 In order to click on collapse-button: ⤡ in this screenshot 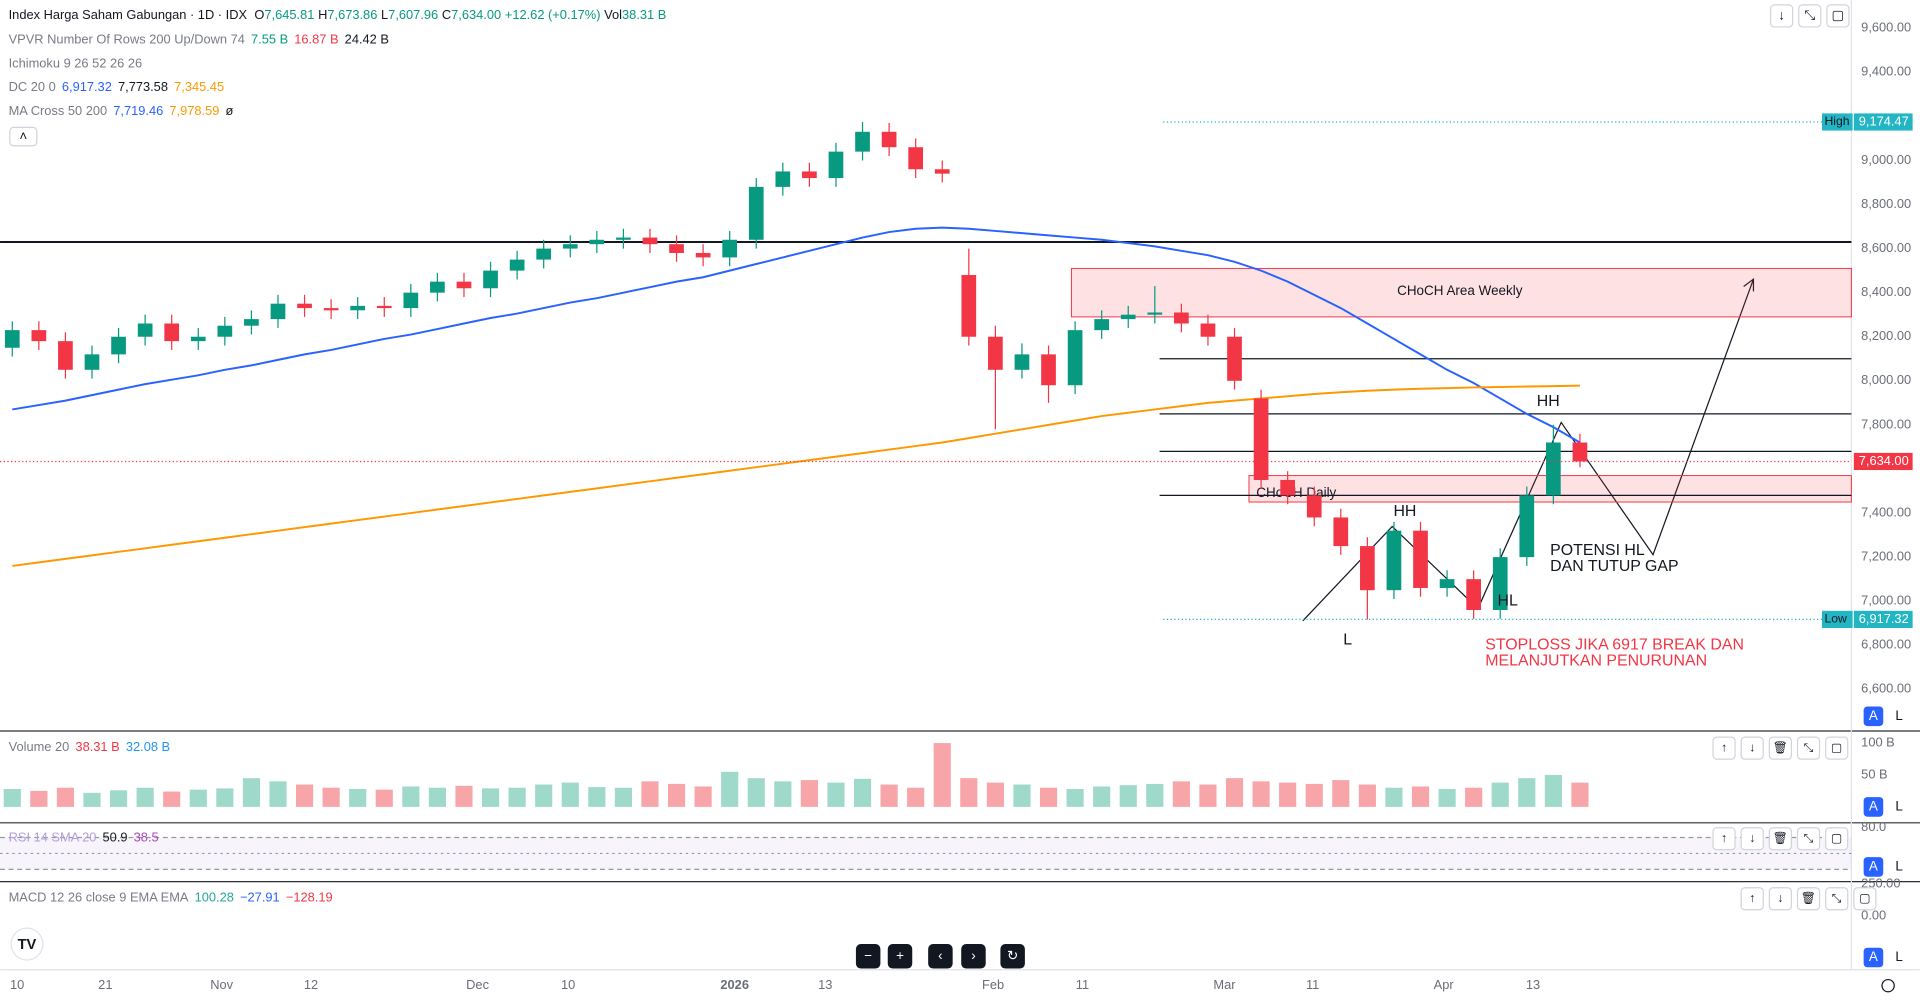, I will do `click(1810, 16)`.